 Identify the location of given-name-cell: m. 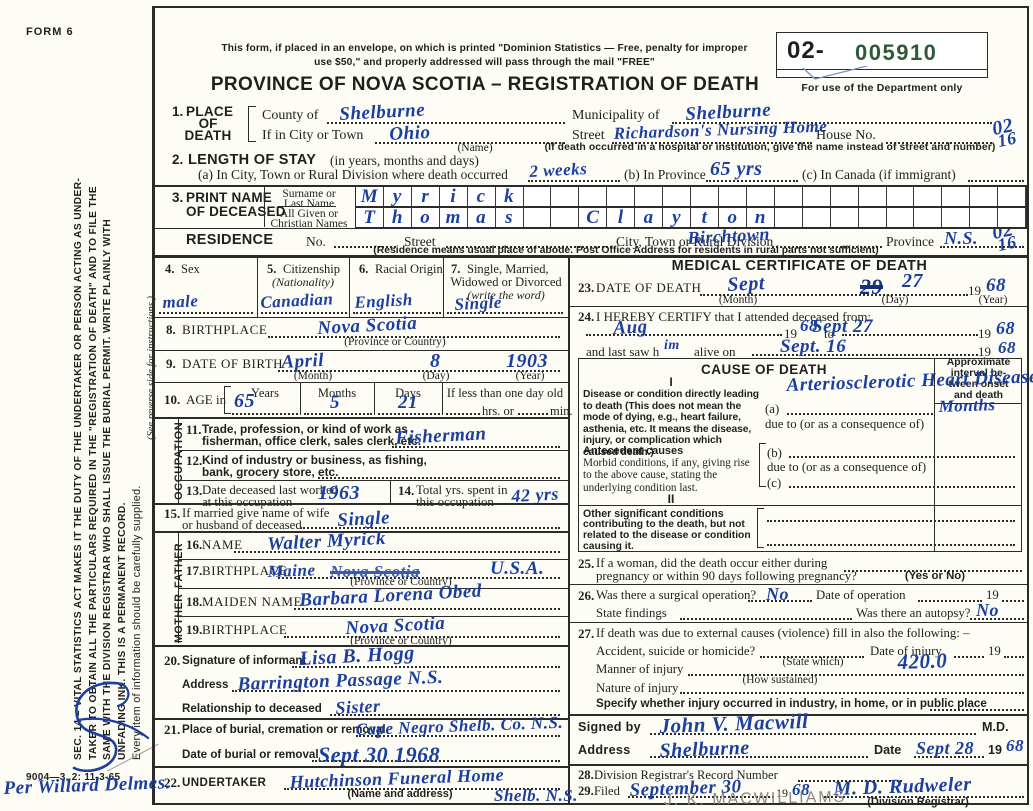
(454, 217).